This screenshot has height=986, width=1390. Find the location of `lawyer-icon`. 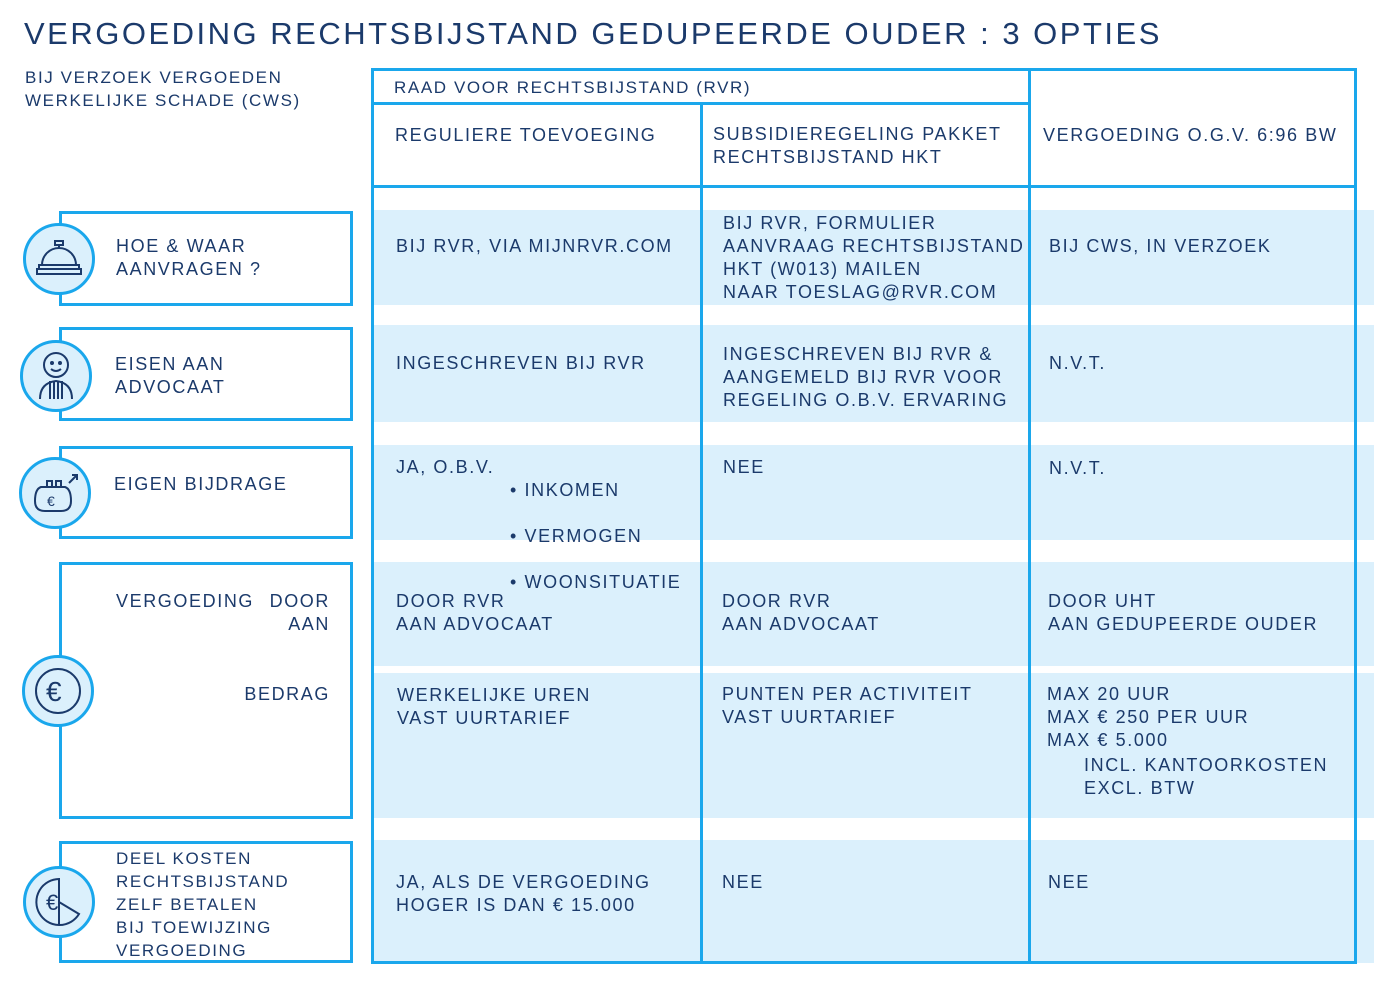

lawyer-icon is located at coordinates (56, 376).